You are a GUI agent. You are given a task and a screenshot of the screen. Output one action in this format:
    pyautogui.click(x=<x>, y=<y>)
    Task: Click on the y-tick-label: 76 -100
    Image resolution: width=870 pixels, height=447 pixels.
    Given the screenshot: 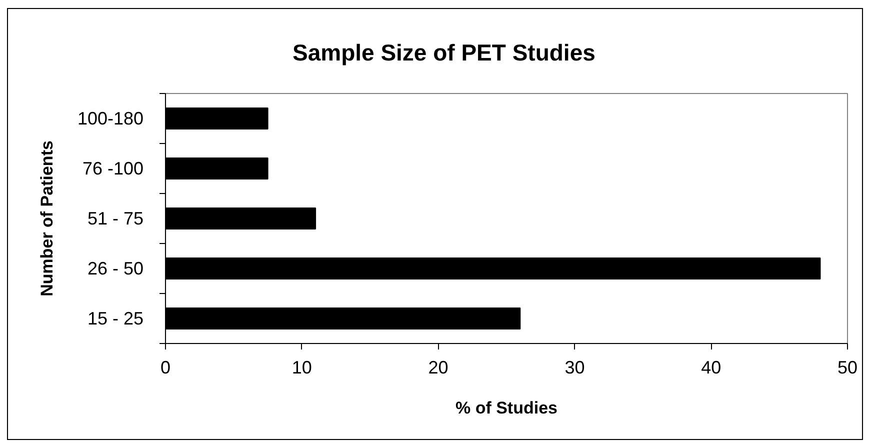 What is the action you would take?
    pyautogui.click(x=113, y=168)
    